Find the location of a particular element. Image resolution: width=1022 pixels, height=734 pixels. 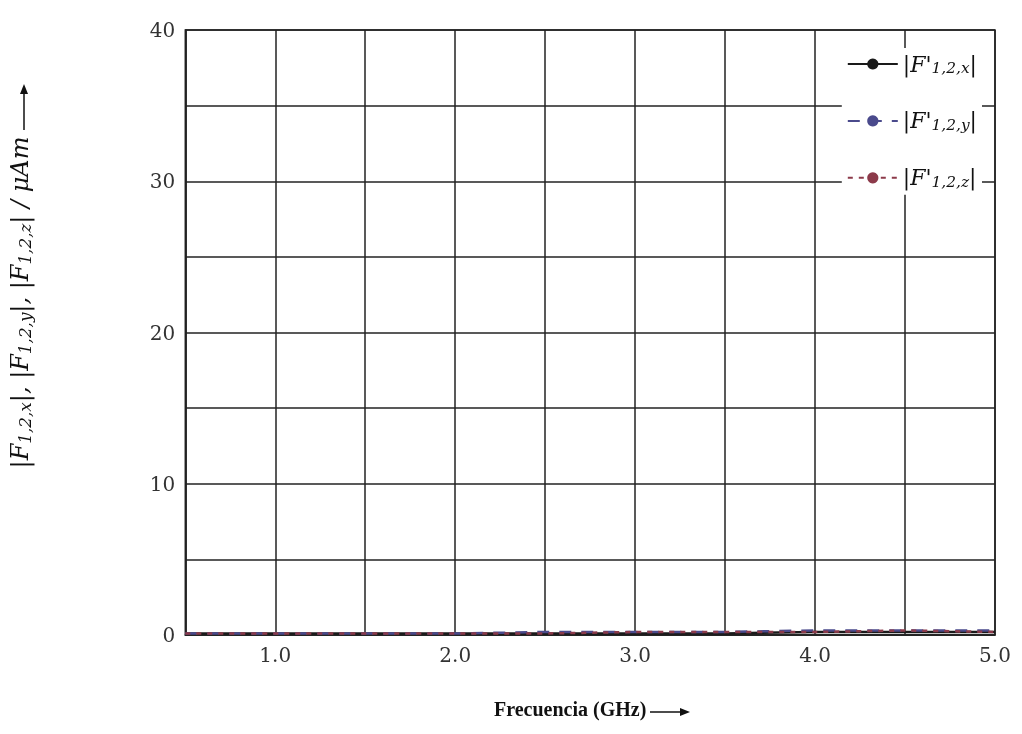

y-tick-label: 30 is located at coordinates (162, 181).